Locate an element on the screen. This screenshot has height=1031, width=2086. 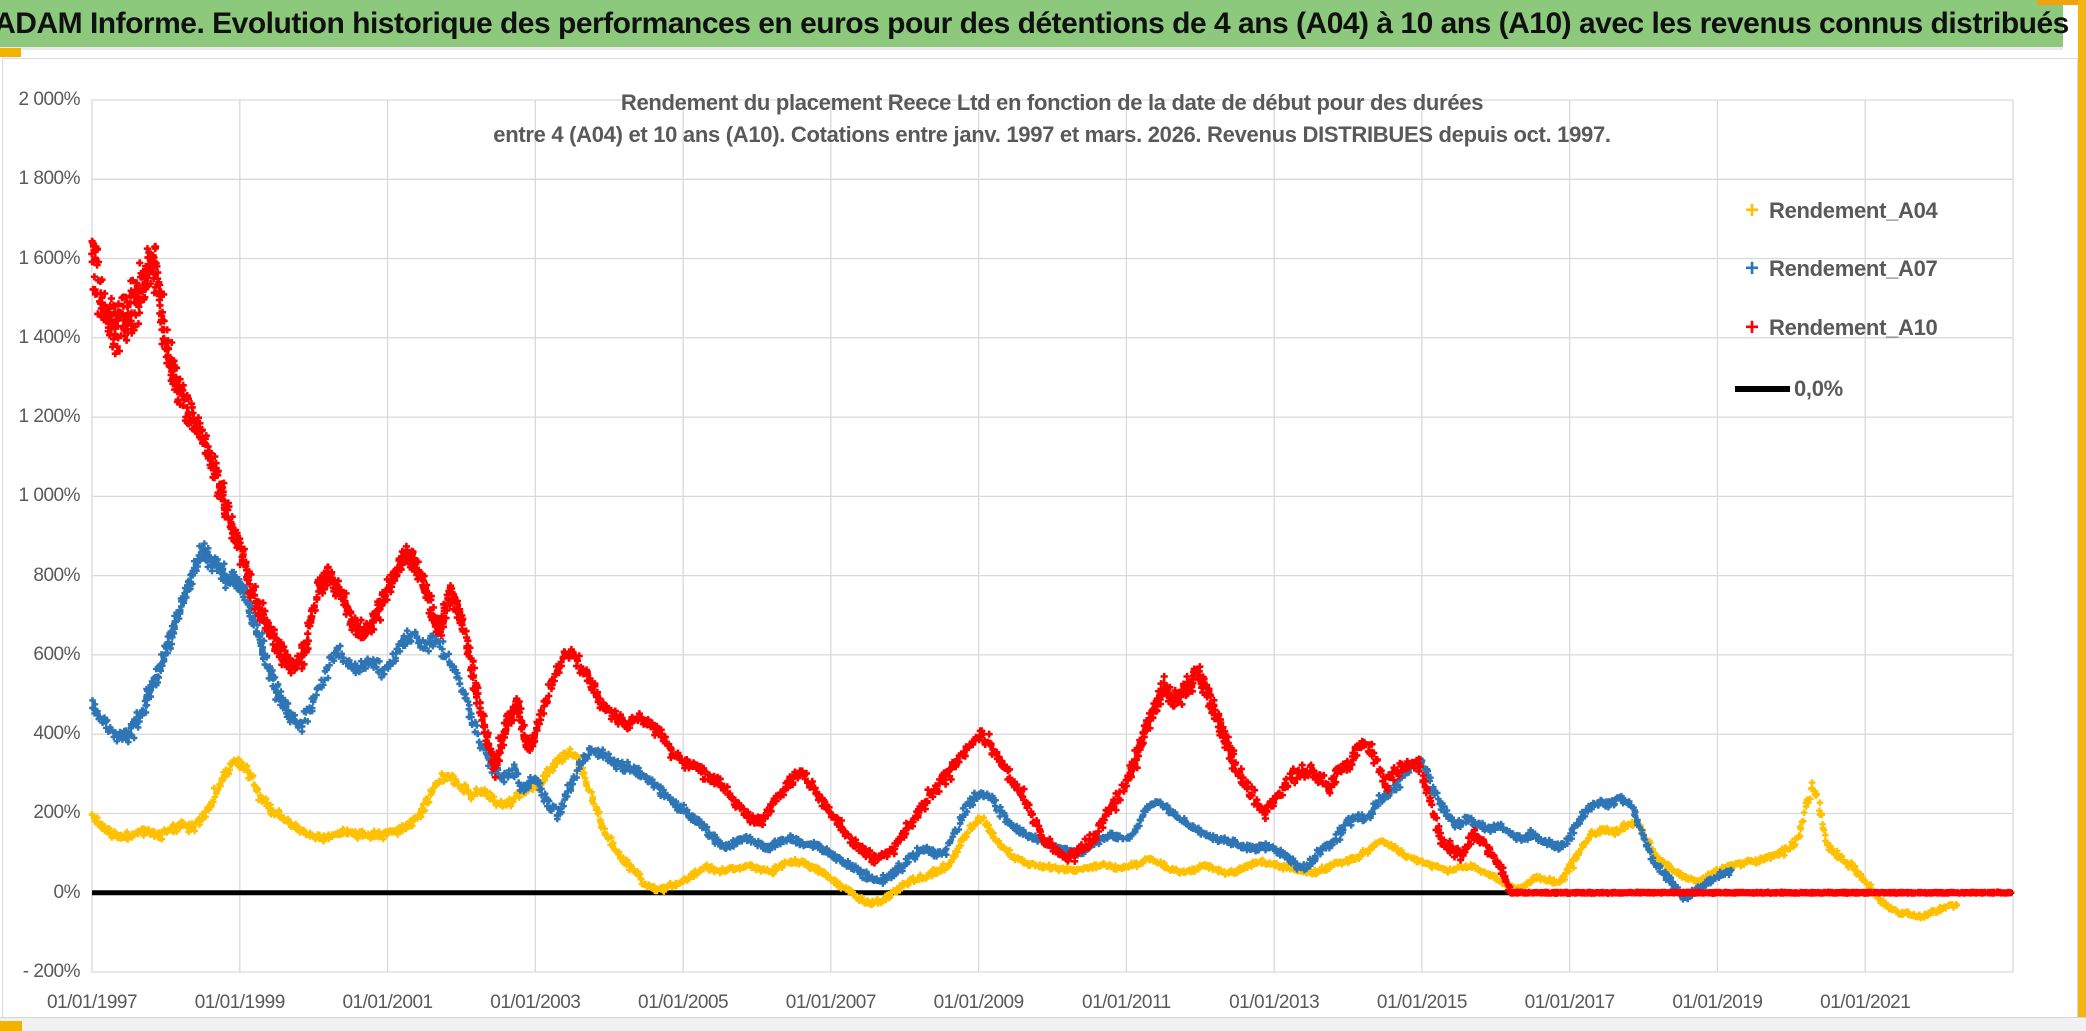
orange-right-edge is located at coordinates (2082, 515).